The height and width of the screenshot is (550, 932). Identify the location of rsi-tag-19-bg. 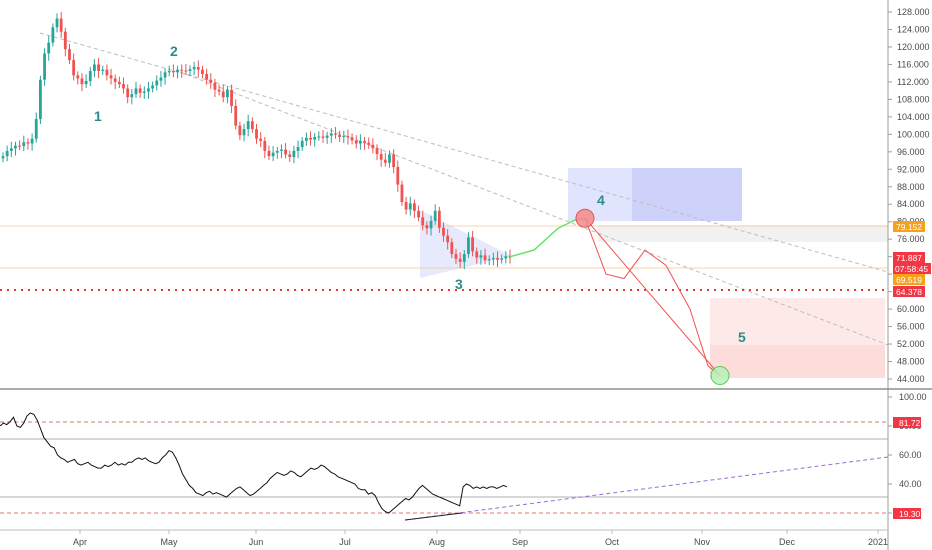
(907, 513).